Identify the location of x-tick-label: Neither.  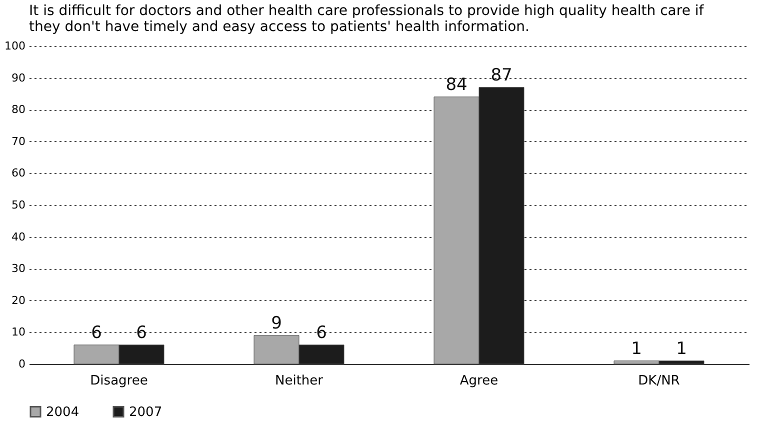
(299, 381).